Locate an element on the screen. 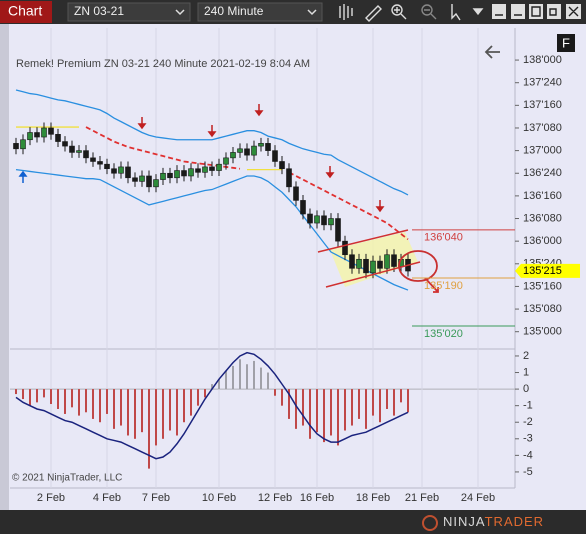 This screenshot has width=586, height=534. price-level-label: 135'190 is located at coordinates (443, 286).